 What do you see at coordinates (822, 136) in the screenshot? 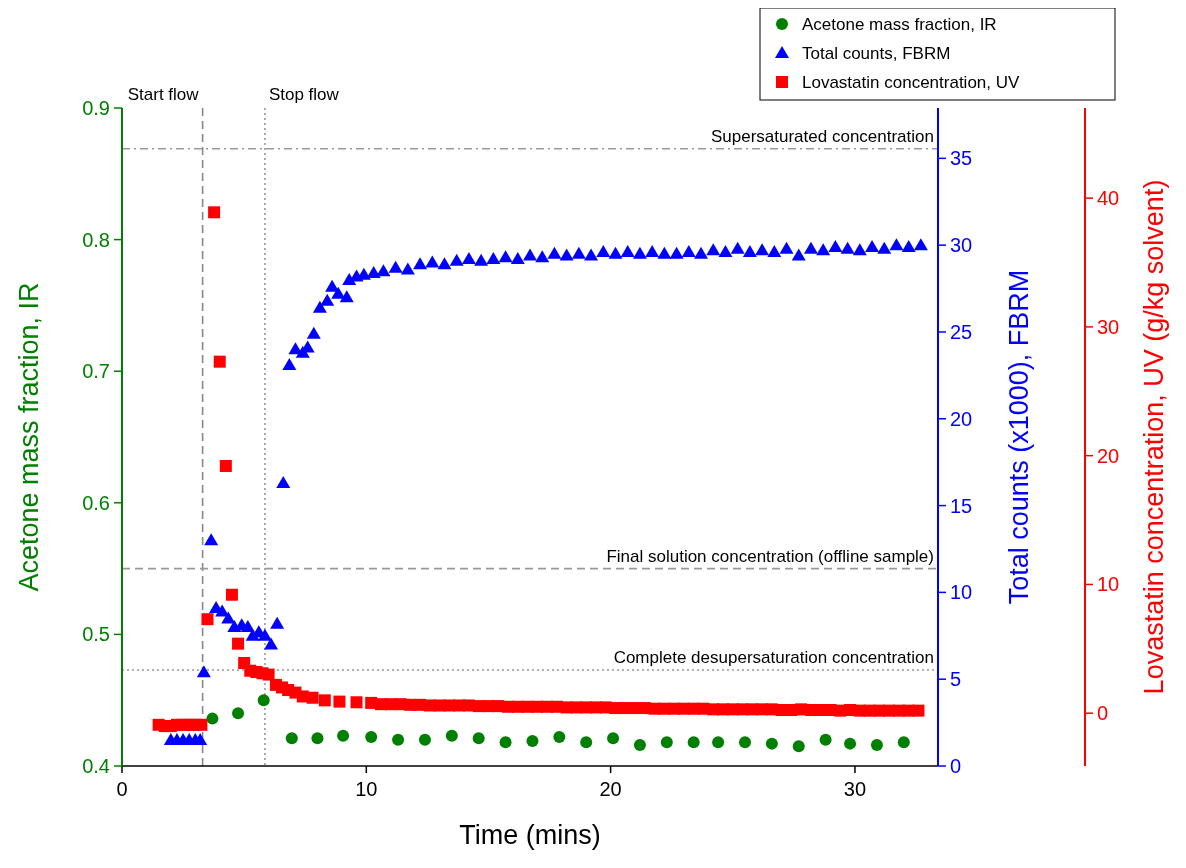
I see `ref-line-label: Supersaturated concentration` at bounding box center [822, 136].